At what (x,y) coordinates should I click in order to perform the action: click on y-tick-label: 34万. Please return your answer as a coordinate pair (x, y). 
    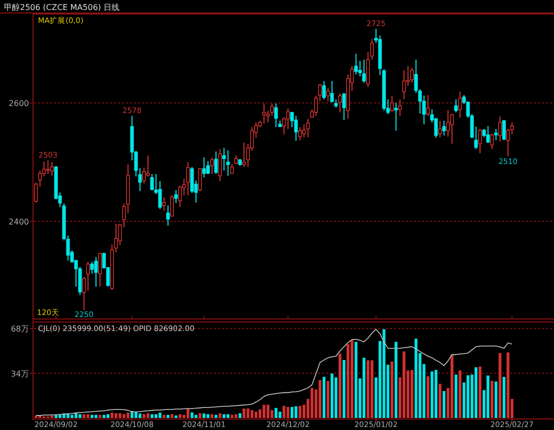
    Looking at the image, I should click on (19, 373).